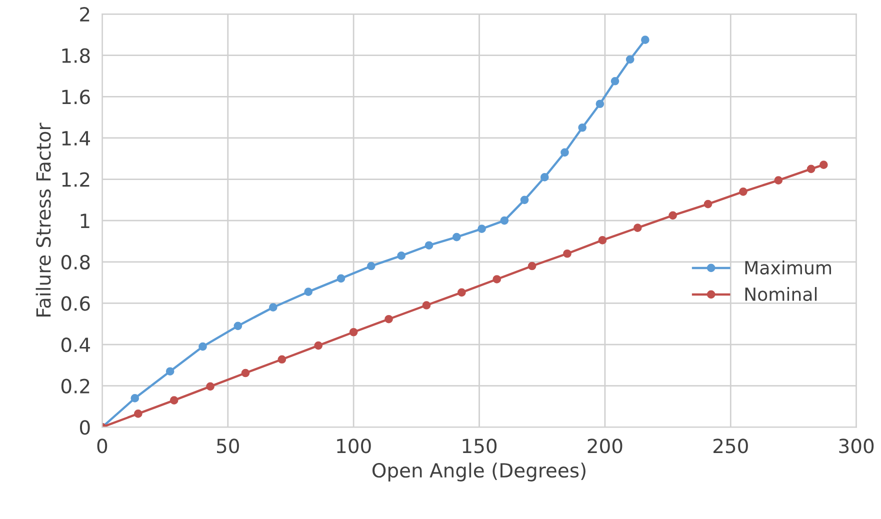 This screenshot has height=519, width=881. I want to click on x-tick-label: 250, so click(731, 446).